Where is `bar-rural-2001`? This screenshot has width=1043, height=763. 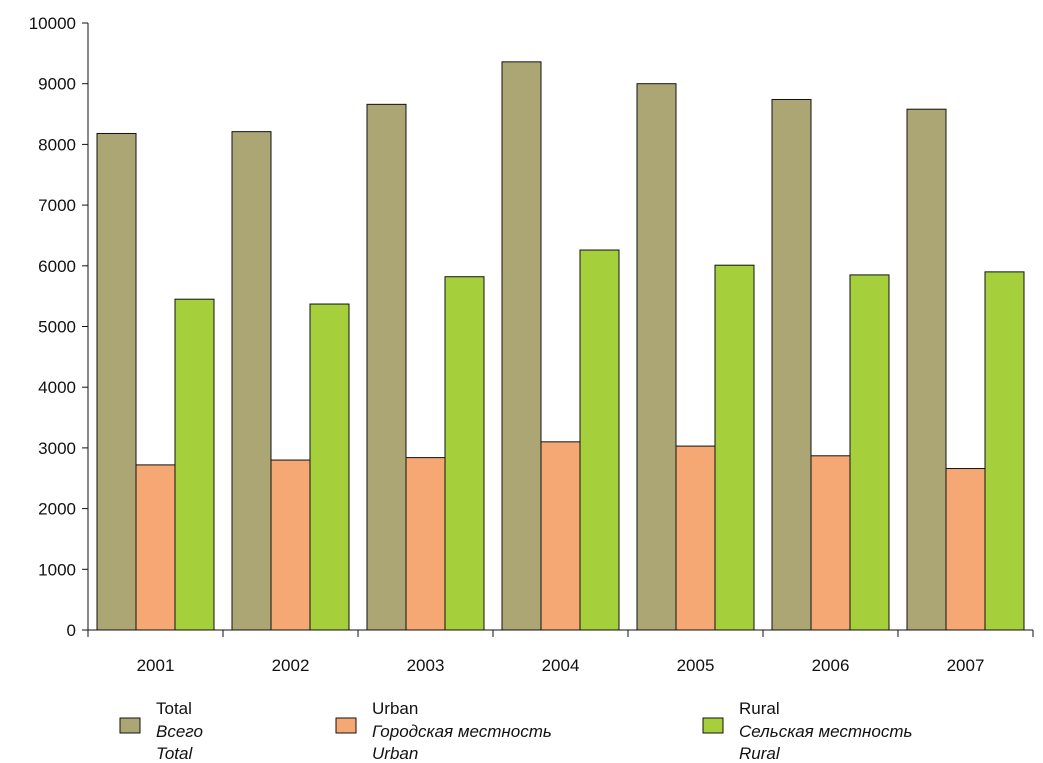 bar-rural-2001 is located at coordinates (194, 464).